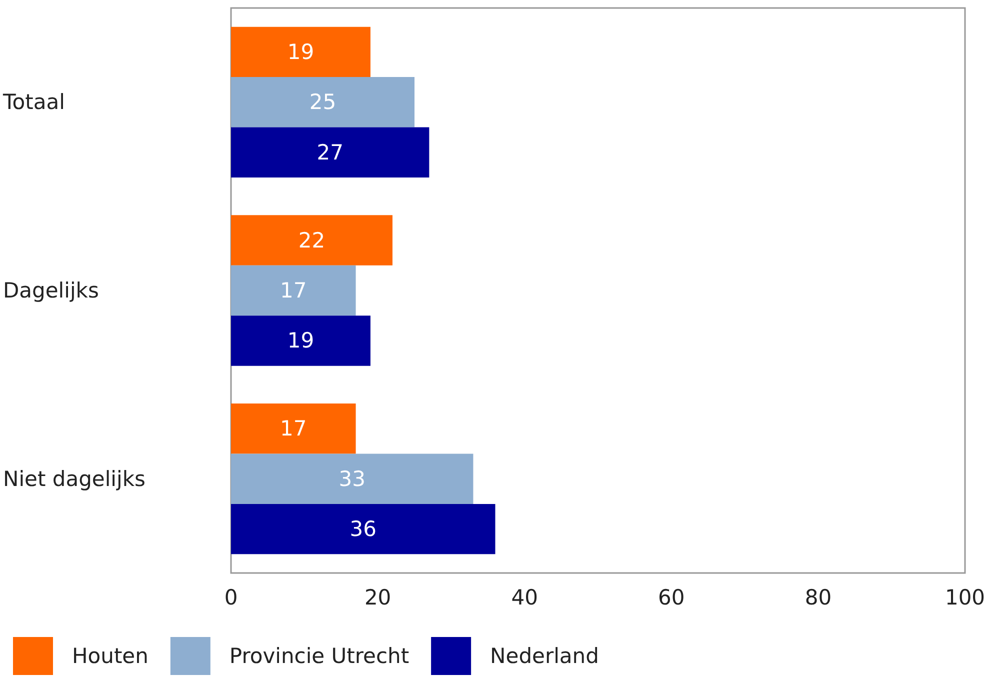  Describe the element at coordinates (33, 102) in the screenshot. I see `y-tick-label: Totaal` at that location.